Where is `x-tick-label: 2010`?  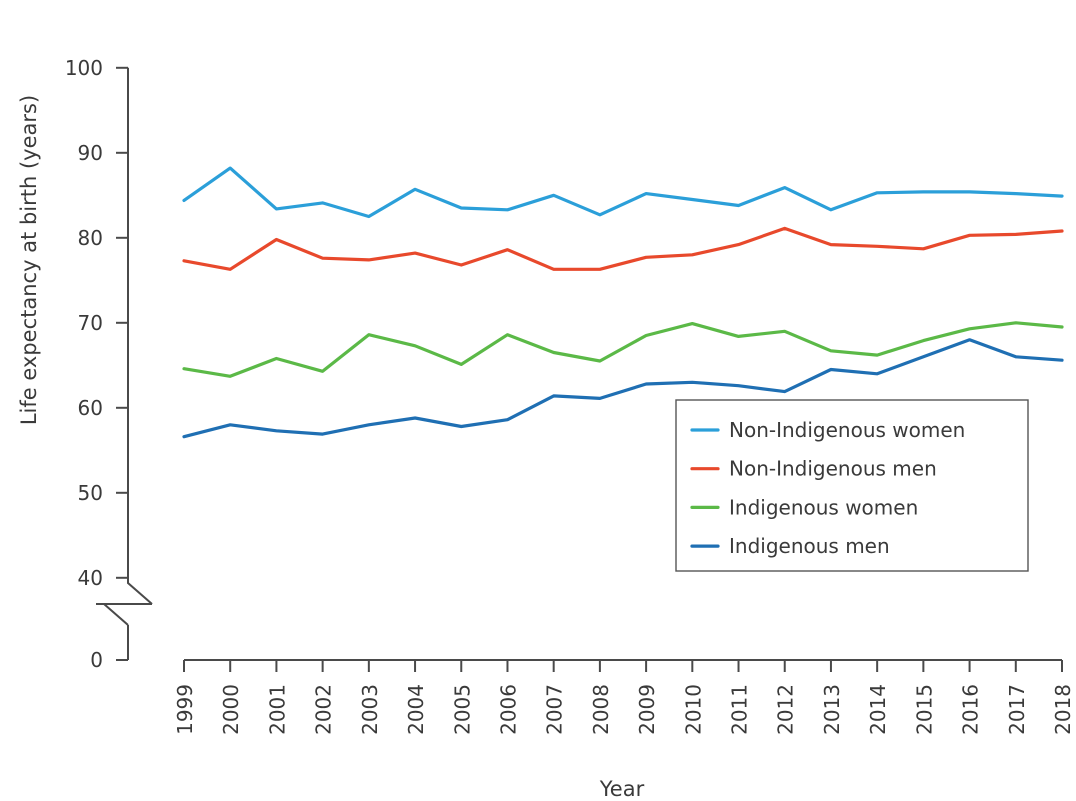
x-tick-label: 2010 is located at coordinates (693, 709).